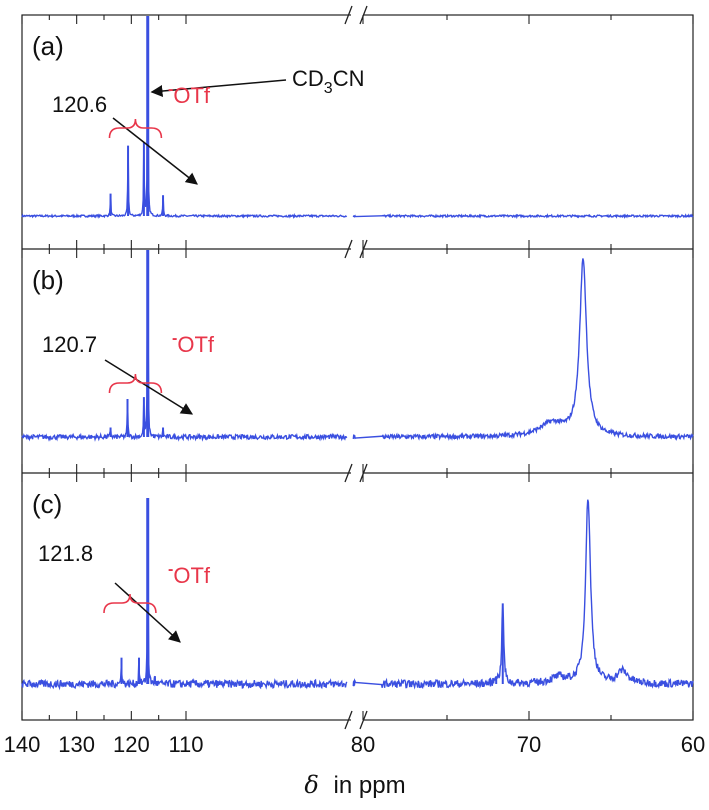 The height and width of the screenshot is (810, 709). I want to click on shift-label: 120.6, so click(79, 104).